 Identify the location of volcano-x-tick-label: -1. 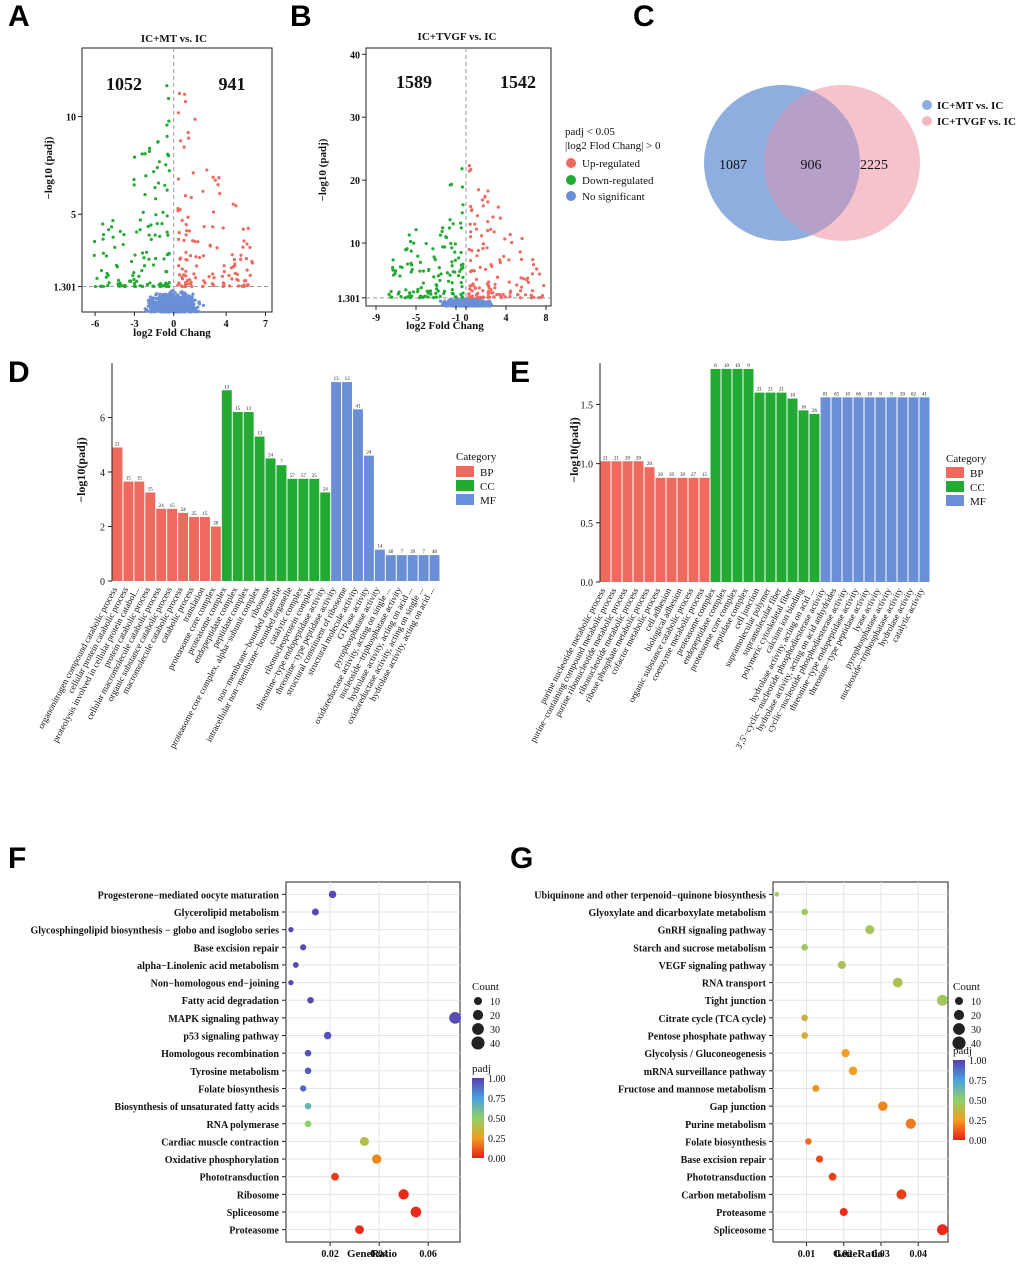
(456, 318).